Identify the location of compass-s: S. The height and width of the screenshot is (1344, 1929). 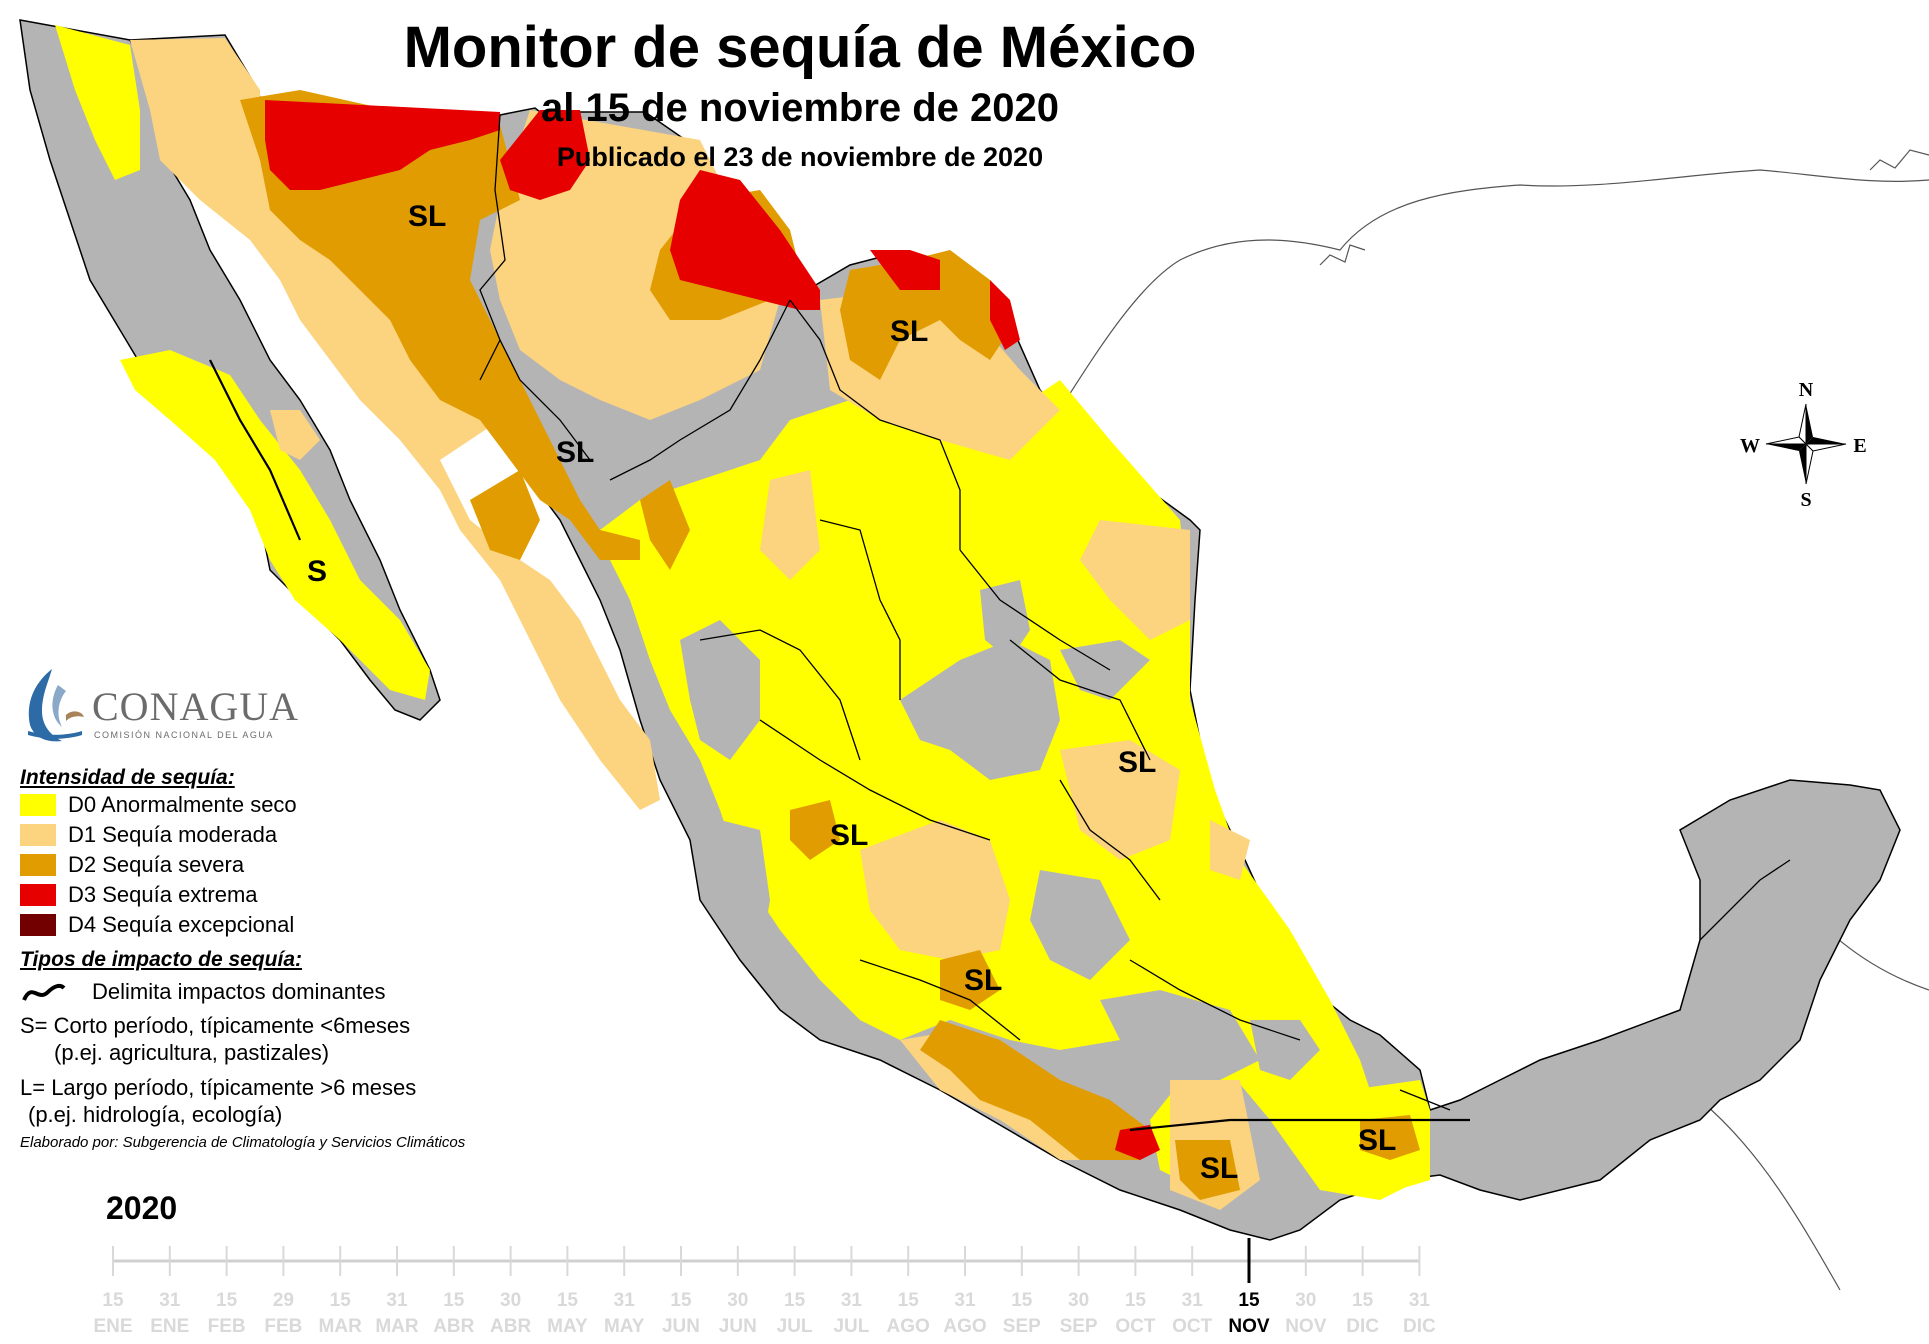
(1805, 500).